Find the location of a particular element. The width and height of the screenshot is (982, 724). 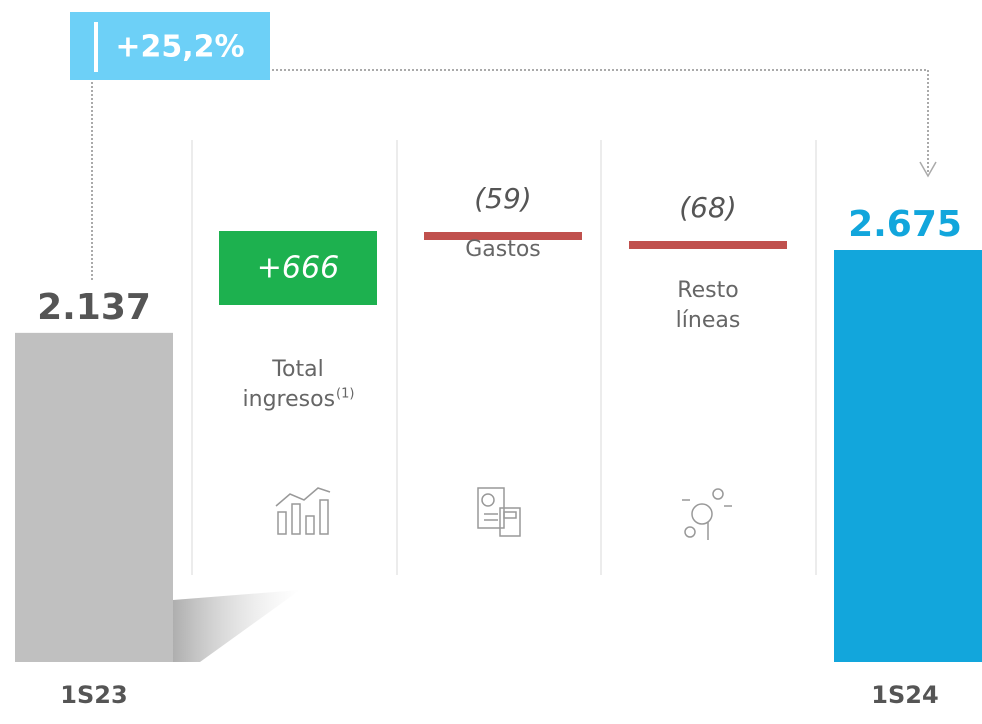

value-label: (68) is located at coordinates (707, 207).